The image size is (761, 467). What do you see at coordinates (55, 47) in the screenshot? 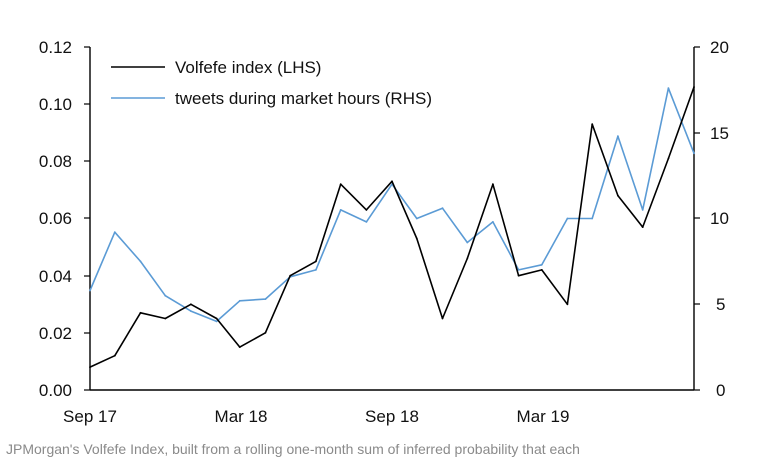
I see `left-tick-label: 0.12` at bounding box center [55, 47].